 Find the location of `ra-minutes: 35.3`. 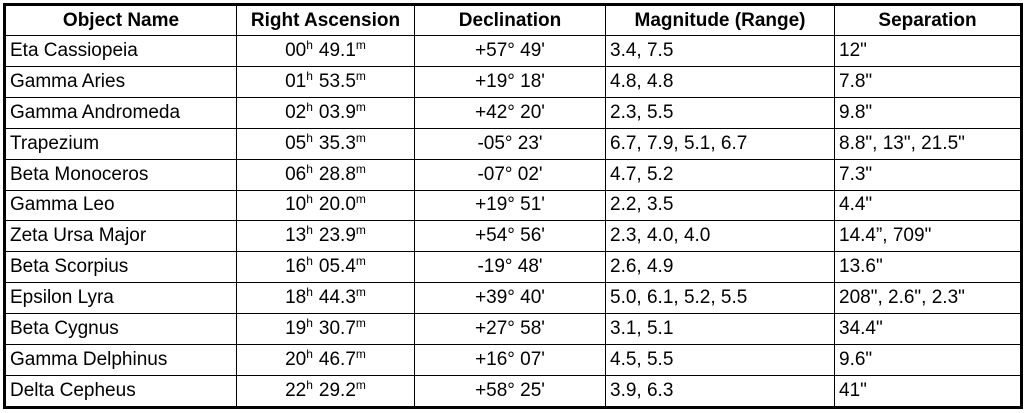

ra-minutes: 35.3 is located at coordinates (337, 143).